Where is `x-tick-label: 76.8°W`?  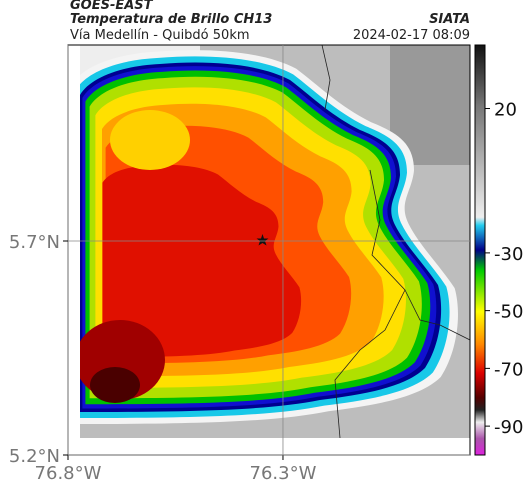
x-tick-label: 76.8°W is located at coordinates (68, 473).